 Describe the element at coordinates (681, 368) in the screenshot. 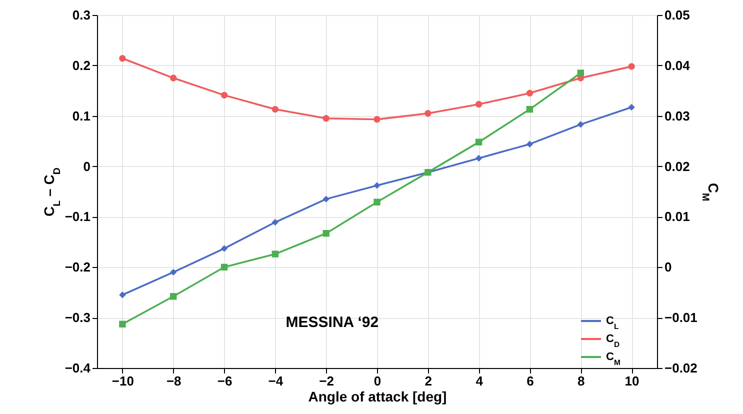

I see `y2-tick-label: −0.02` at that location.